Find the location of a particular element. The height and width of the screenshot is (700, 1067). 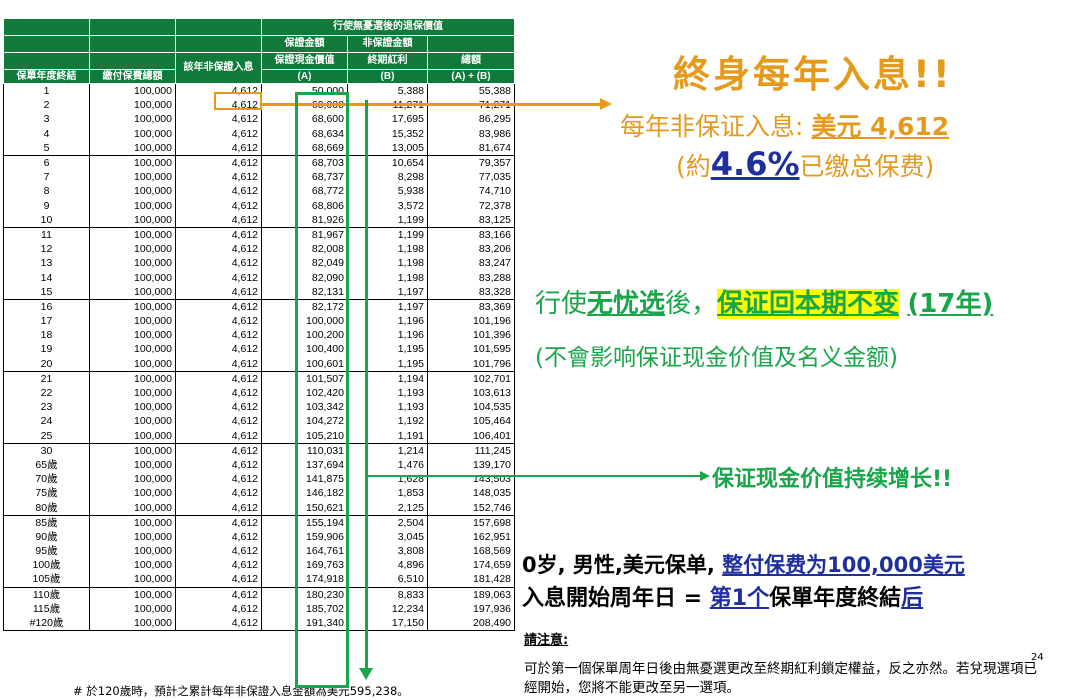

cell-total: 105,464 is located at coordinates (471, 421).